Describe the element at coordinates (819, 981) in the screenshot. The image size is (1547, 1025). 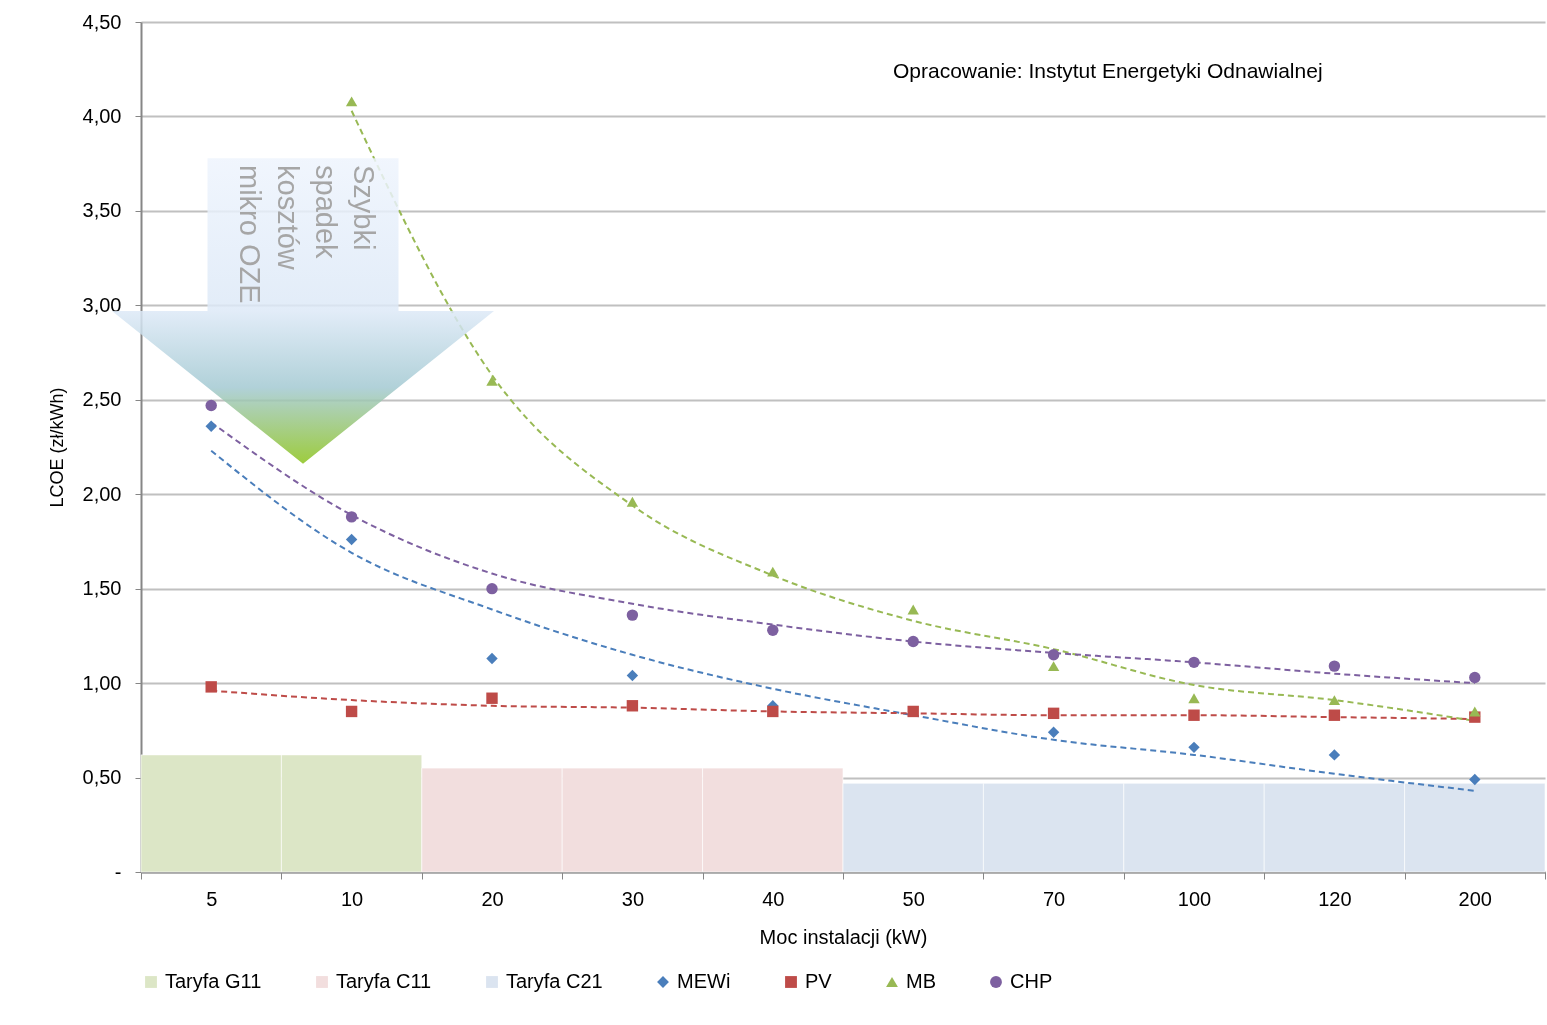
I see `legend-label: PV` at that location.